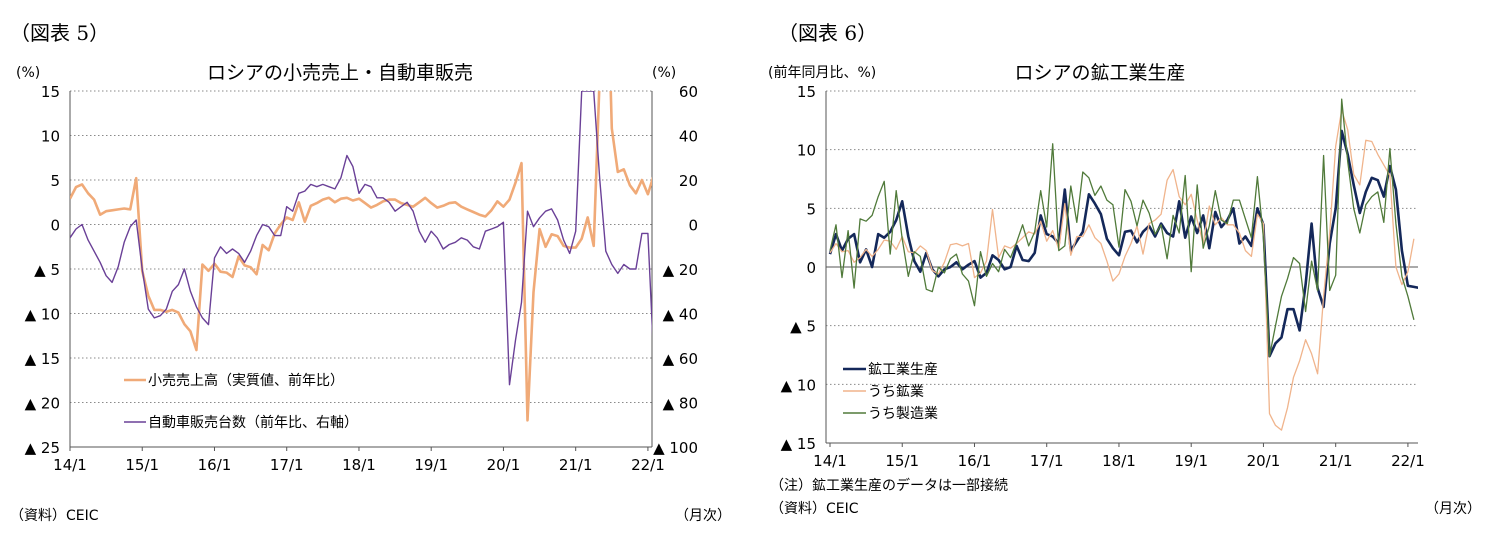 The image size is (1491, 552). What do you see at coordinates (693, 226) in the screenshot?
I see `y2-tick-label: 0` at bounding box center [693, 226].